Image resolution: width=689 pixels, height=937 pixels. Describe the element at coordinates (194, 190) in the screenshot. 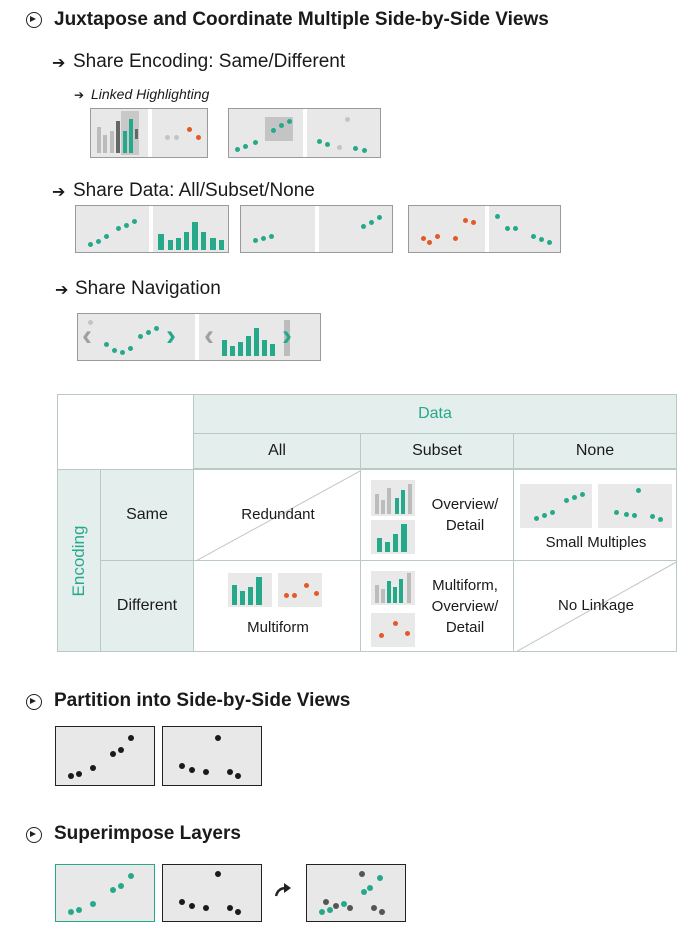

I see `share-data-label: Share Data: All/Subset/None` at that location.